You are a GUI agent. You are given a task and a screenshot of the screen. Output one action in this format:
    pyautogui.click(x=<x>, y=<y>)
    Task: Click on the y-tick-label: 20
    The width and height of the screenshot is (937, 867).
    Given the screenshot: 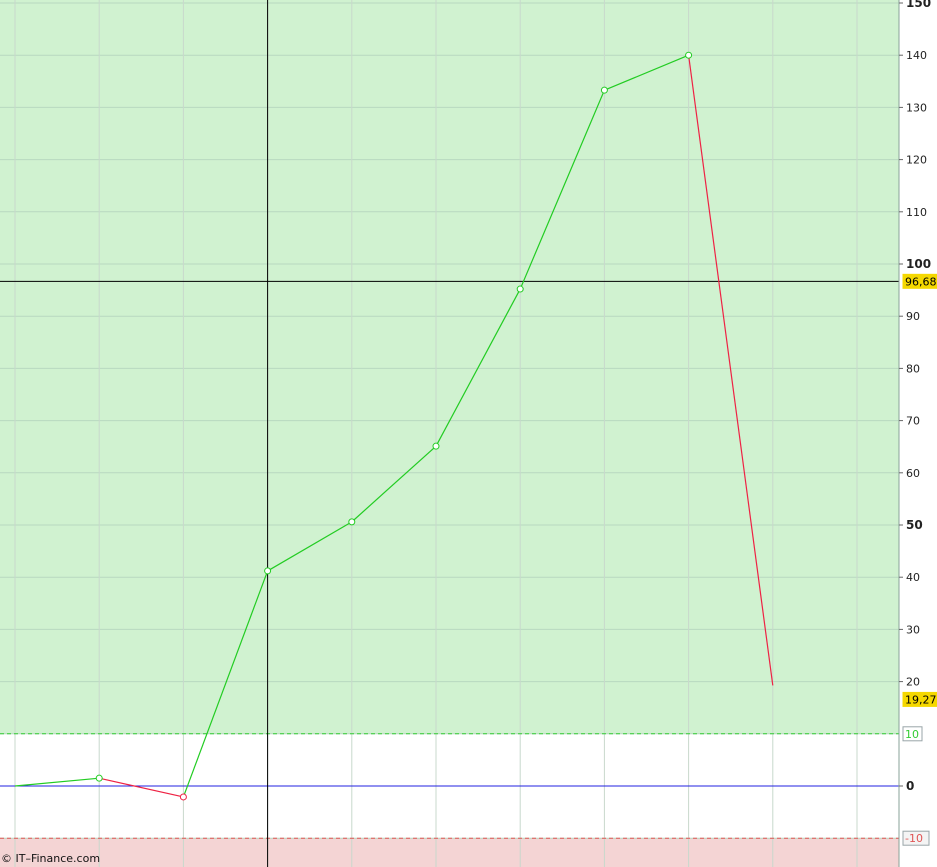 What is the action you would take?
    pyautogui.click(x=913, y=682)
    